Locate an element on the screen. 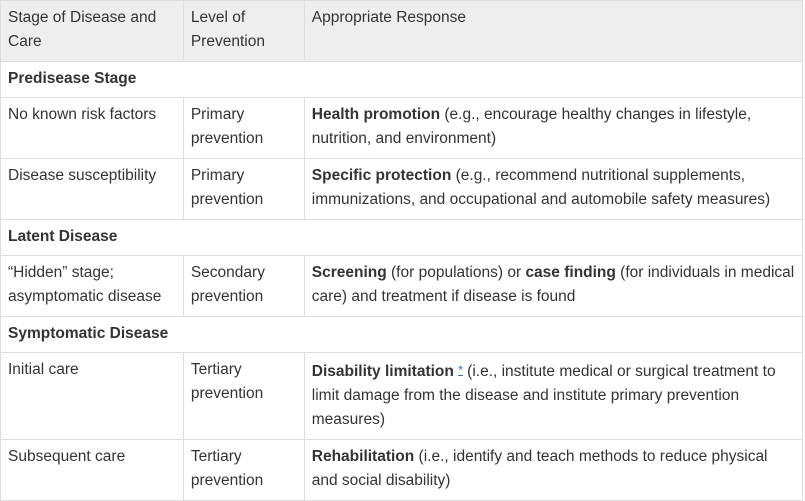 The width and height of the screenshot is (805, 501). stage-cell: Subsequent care is located at coordinates (92, 470).